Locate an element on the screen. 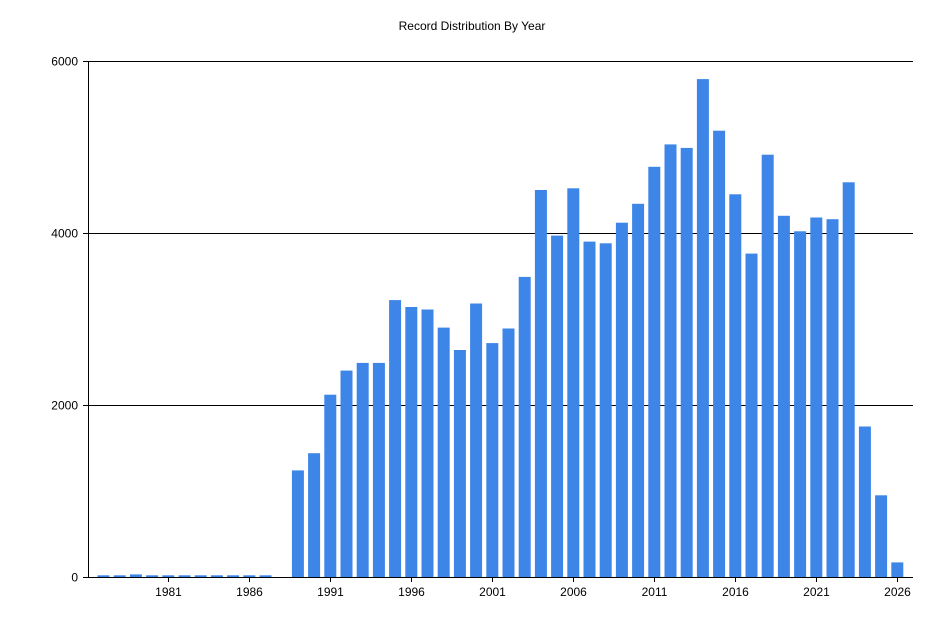 The width and height of the screenshot is (945, 630). bar-1989 is located at coordinates (297, 523).